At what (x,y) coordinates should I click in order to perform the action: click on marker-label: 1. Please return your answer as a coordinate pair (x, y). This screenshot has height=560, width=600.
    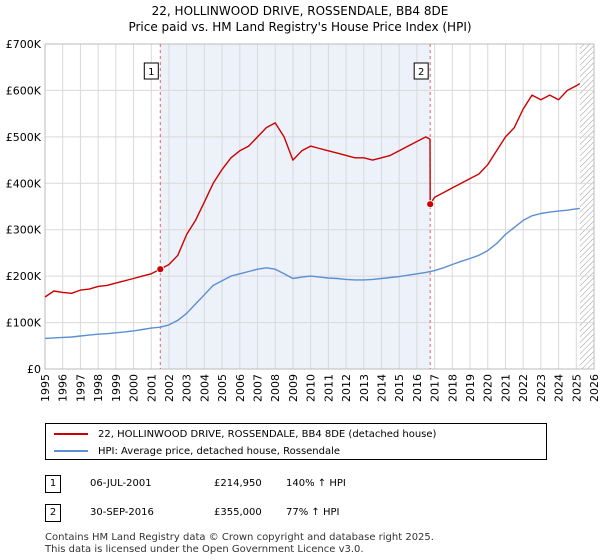
    Looking at the image, I should click on (151, 72).